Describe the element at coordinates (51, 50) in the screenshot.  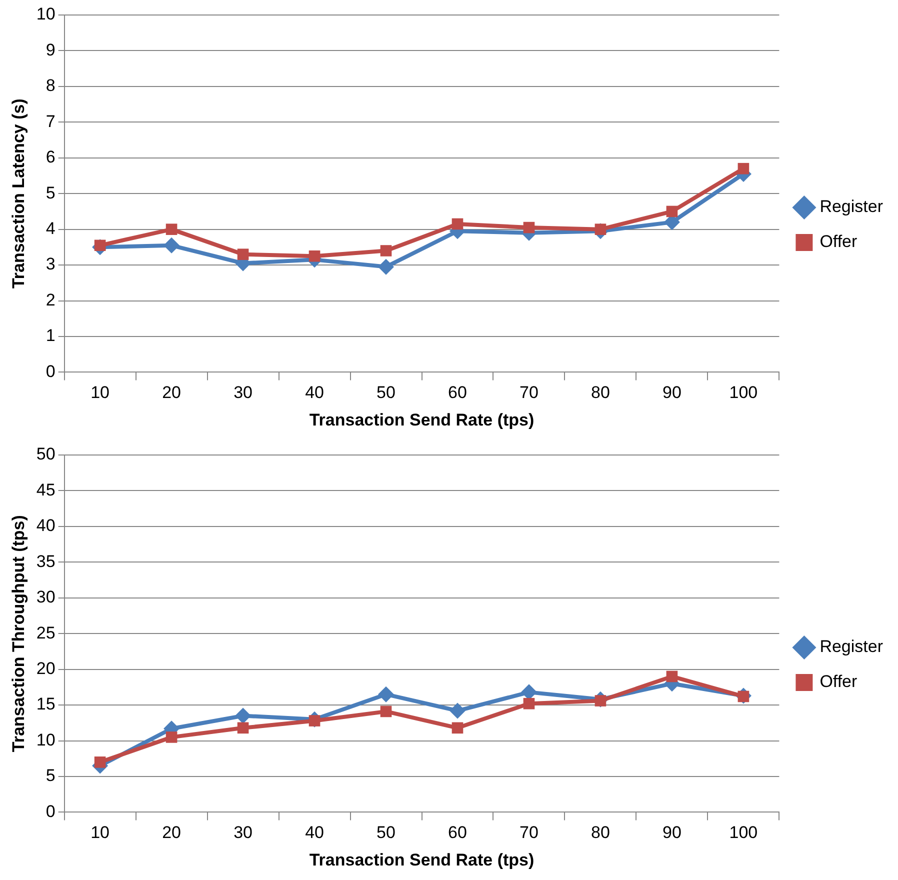
I see `y-tick-label: 9` at that location.